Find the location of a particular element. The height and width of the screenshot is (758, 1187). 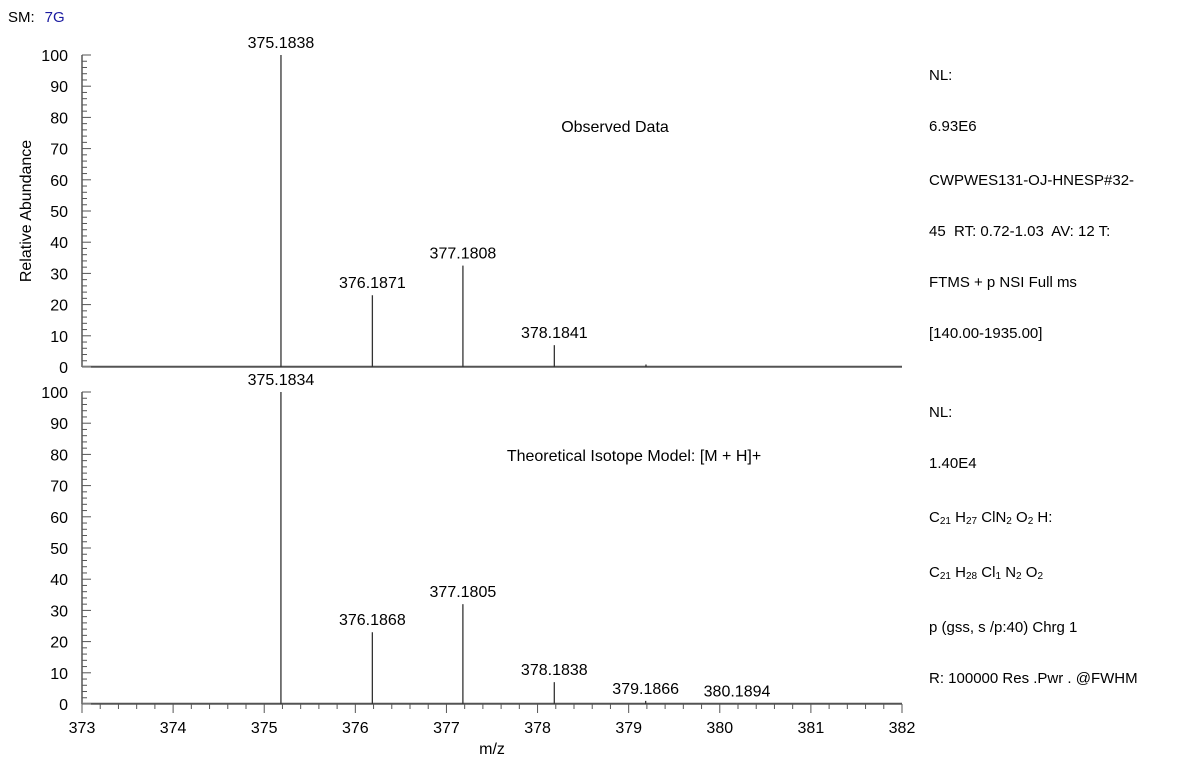

formula-line-2: C21 H28 Cl1 N2 O2 is located at coordinates (986, 573).